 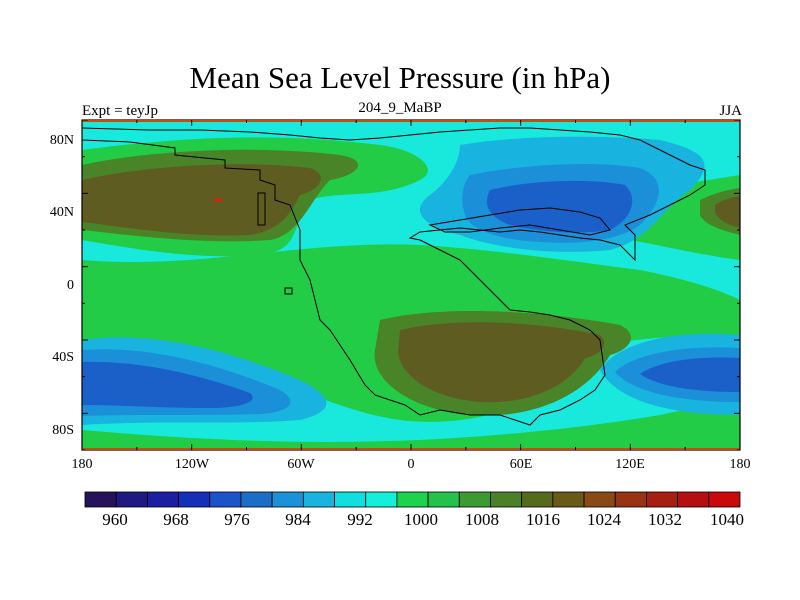 I want to click on colorbar-label: 1008, so click(x=482, y=519).